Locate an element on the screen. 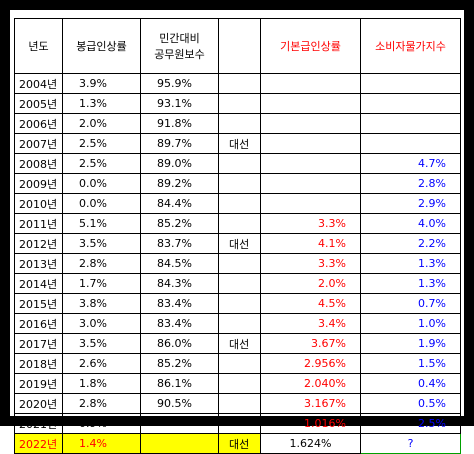 The height and width of the screenshot is (454, 474). raise-rate-cell: 1.3% is located at coordinates (101, 103).